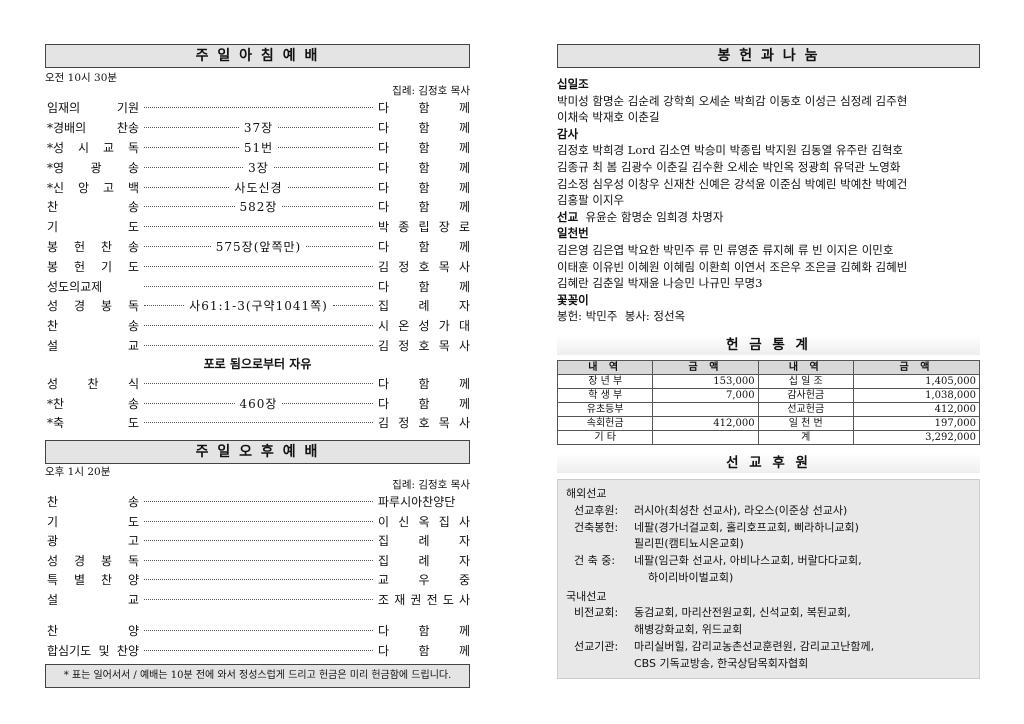 This screenshot has width=1024, height=724. I want to click on mission-line: 해병강화교회, 위드교회, so click(688, 630).